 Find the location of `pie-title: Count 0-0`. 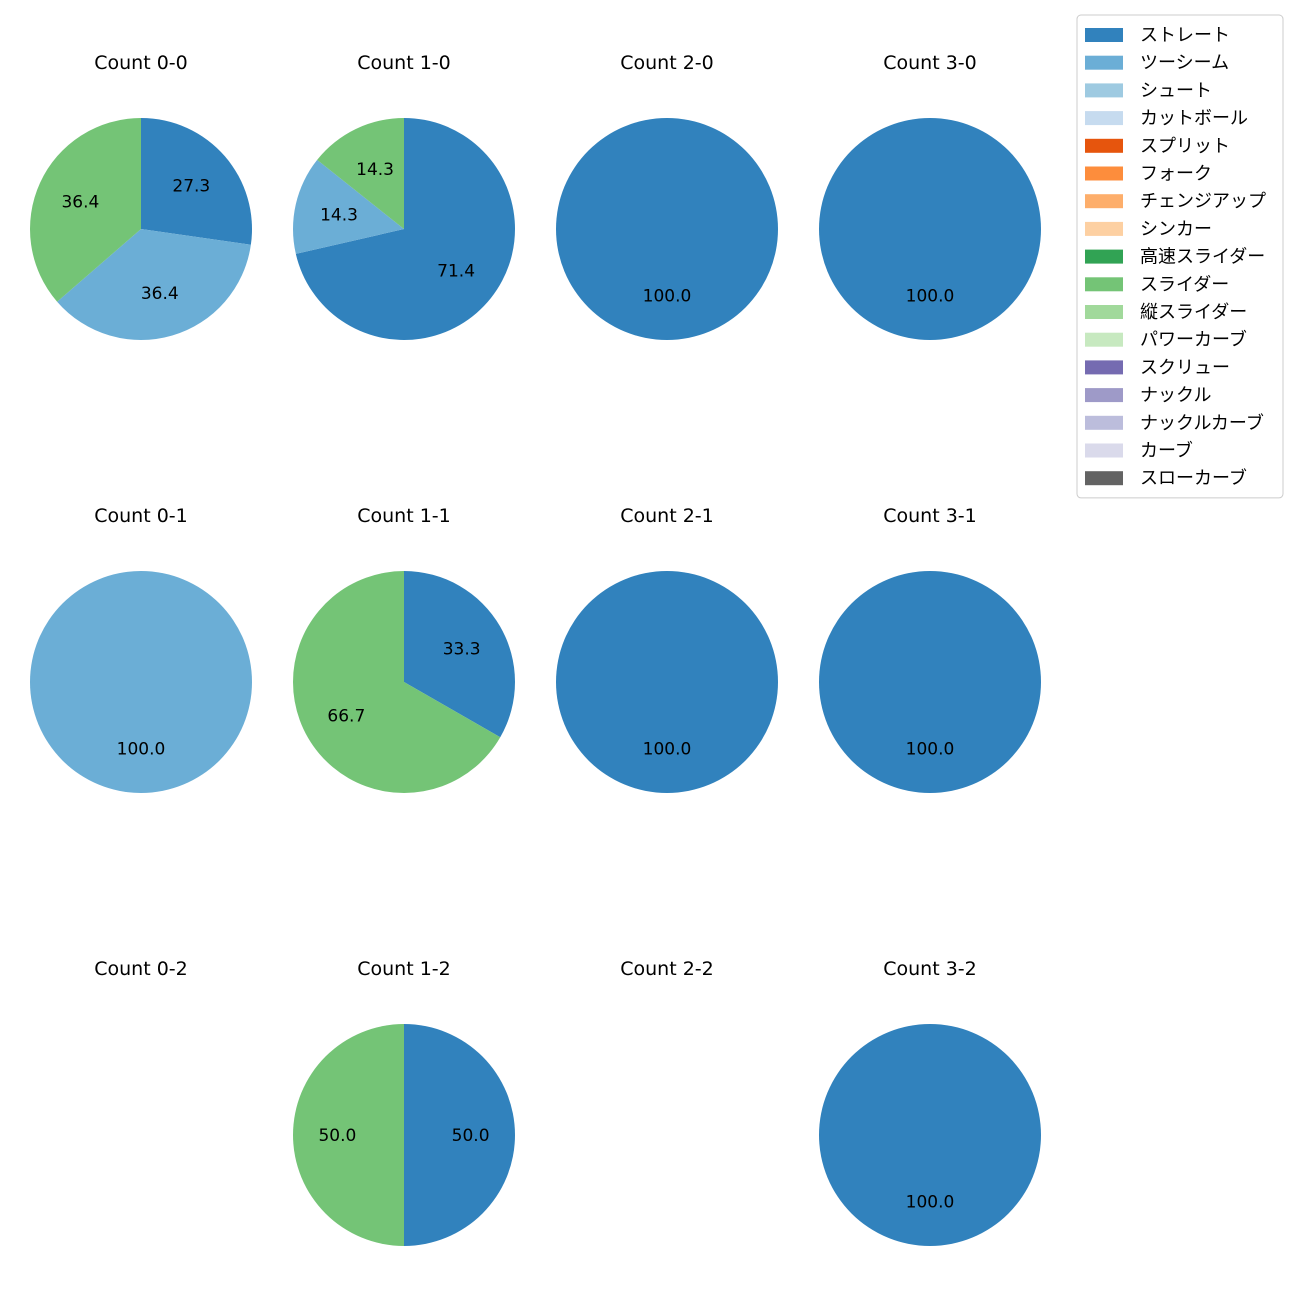

pie-title: Count 0-0 is located at coordinates (141, 63).